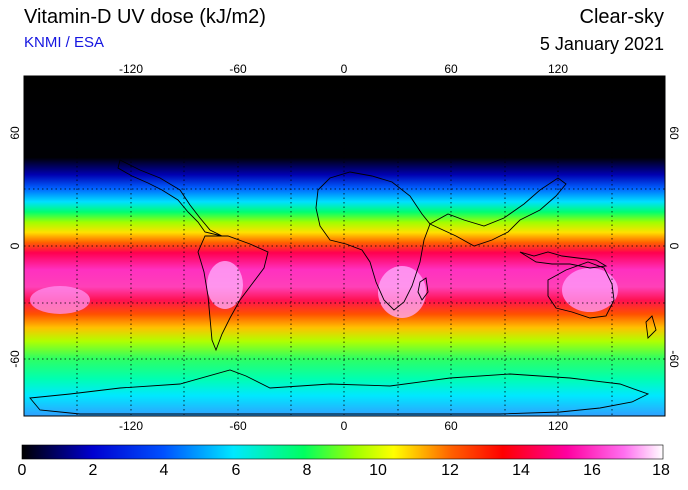 The width and height of the screenshot is (688, 490). Describe the element at coordinates (373, 241) in the screenshot. I see `europe-africa-coast` at that location.